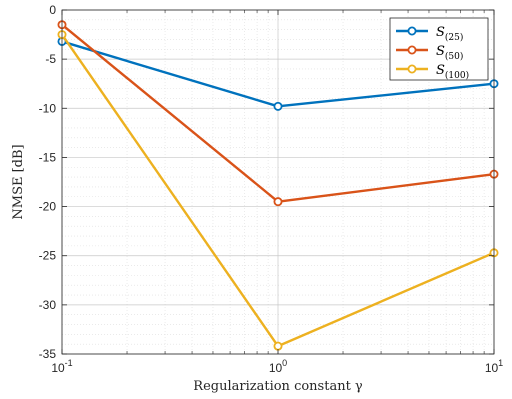 The width and height of the screenshot is (512, 399). Describe the element at coordinates (52, 10) in the screenshot. I see `y-tick-label: 0` at that location.